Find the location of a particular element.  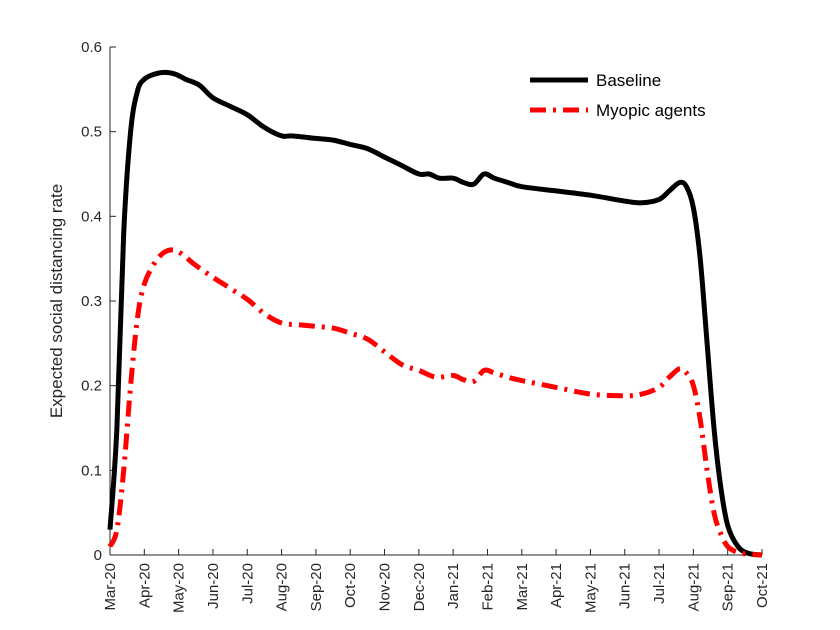

x-tick-label: Jan-21 is located at coordinates (453, 586).